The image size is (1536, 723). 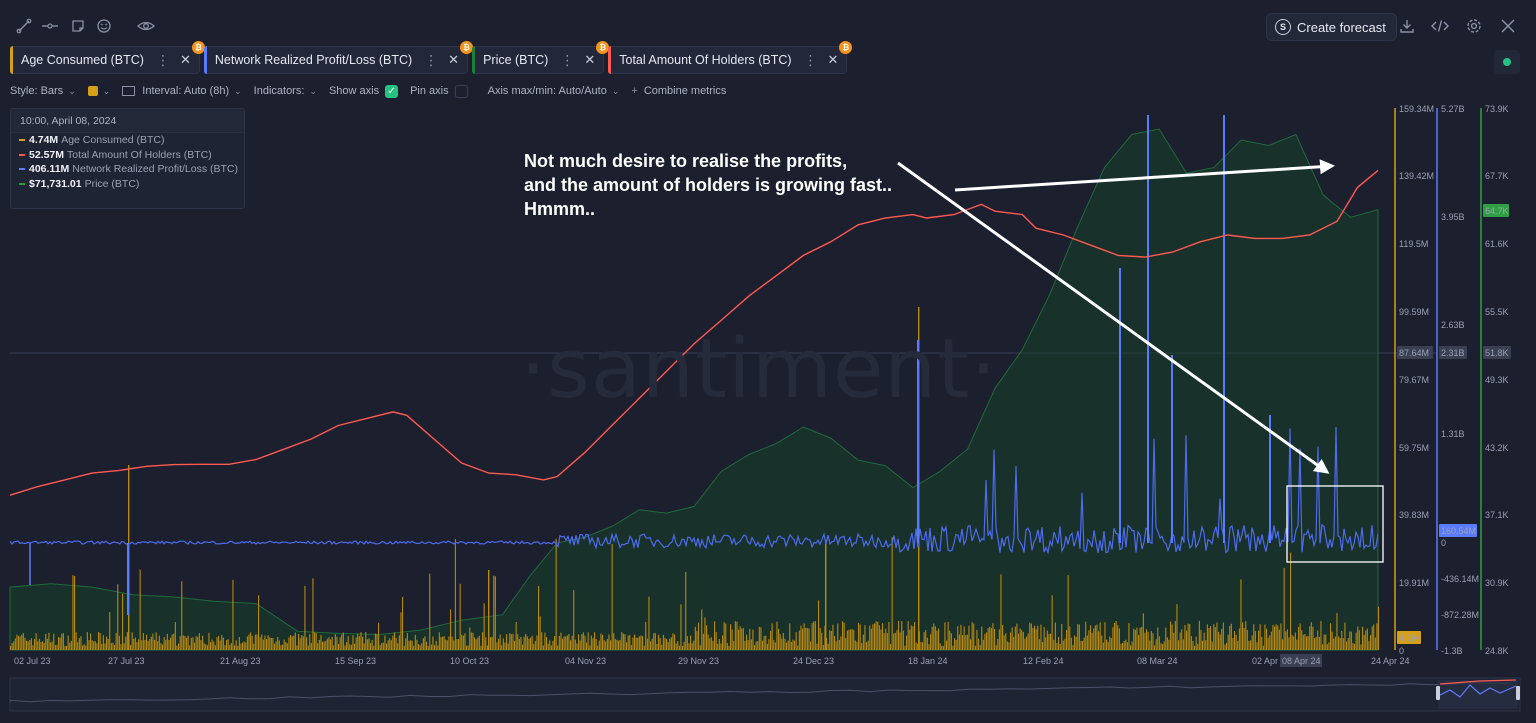 What do you see at coordinates (44, 140) in the screenshot?
I see `legend-value: 4.74M` at bounding box center [44, 140].